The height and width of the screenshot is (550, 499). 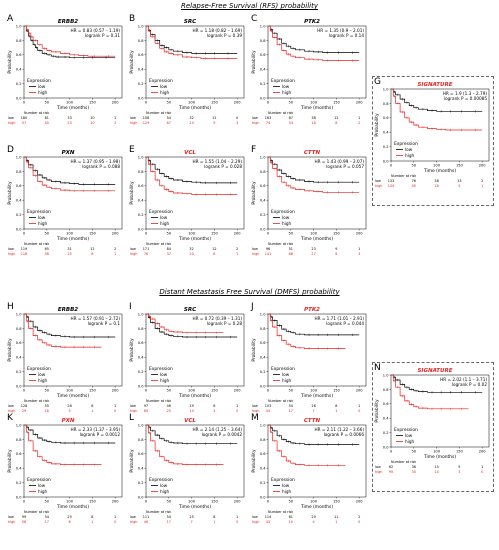 What do you see at coordinates (19, 314) in the screenshot?
I see `y-tick-label: 1.0` at bounding box center [19, 314].